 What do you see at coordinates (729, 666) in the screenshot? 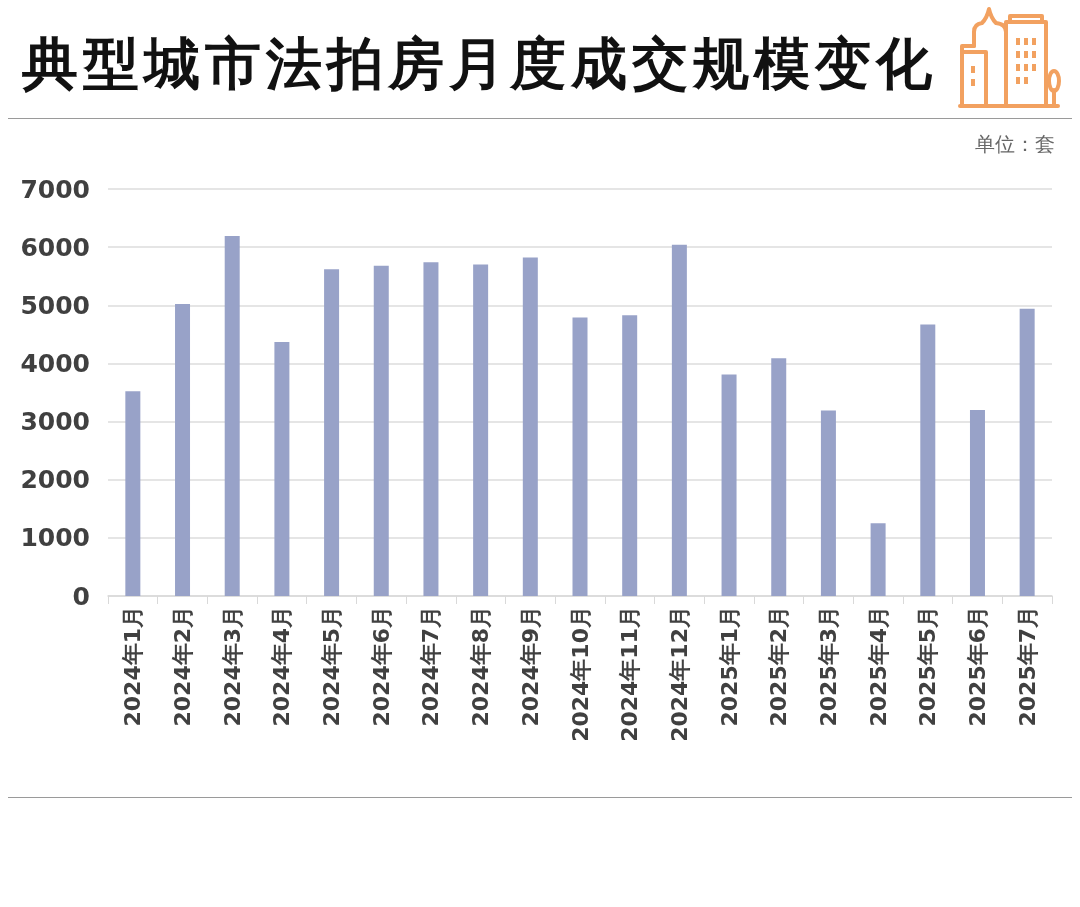
I see `x-tick-label: 2025年1月` at bounding box center [729, 666].